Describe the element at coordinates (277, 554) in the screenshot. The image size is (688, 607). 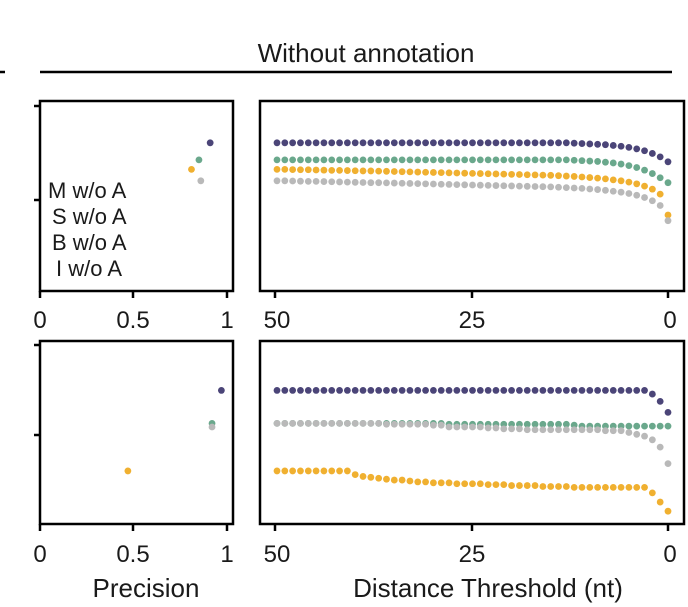
I see `x-tick-label: 50` at that location.